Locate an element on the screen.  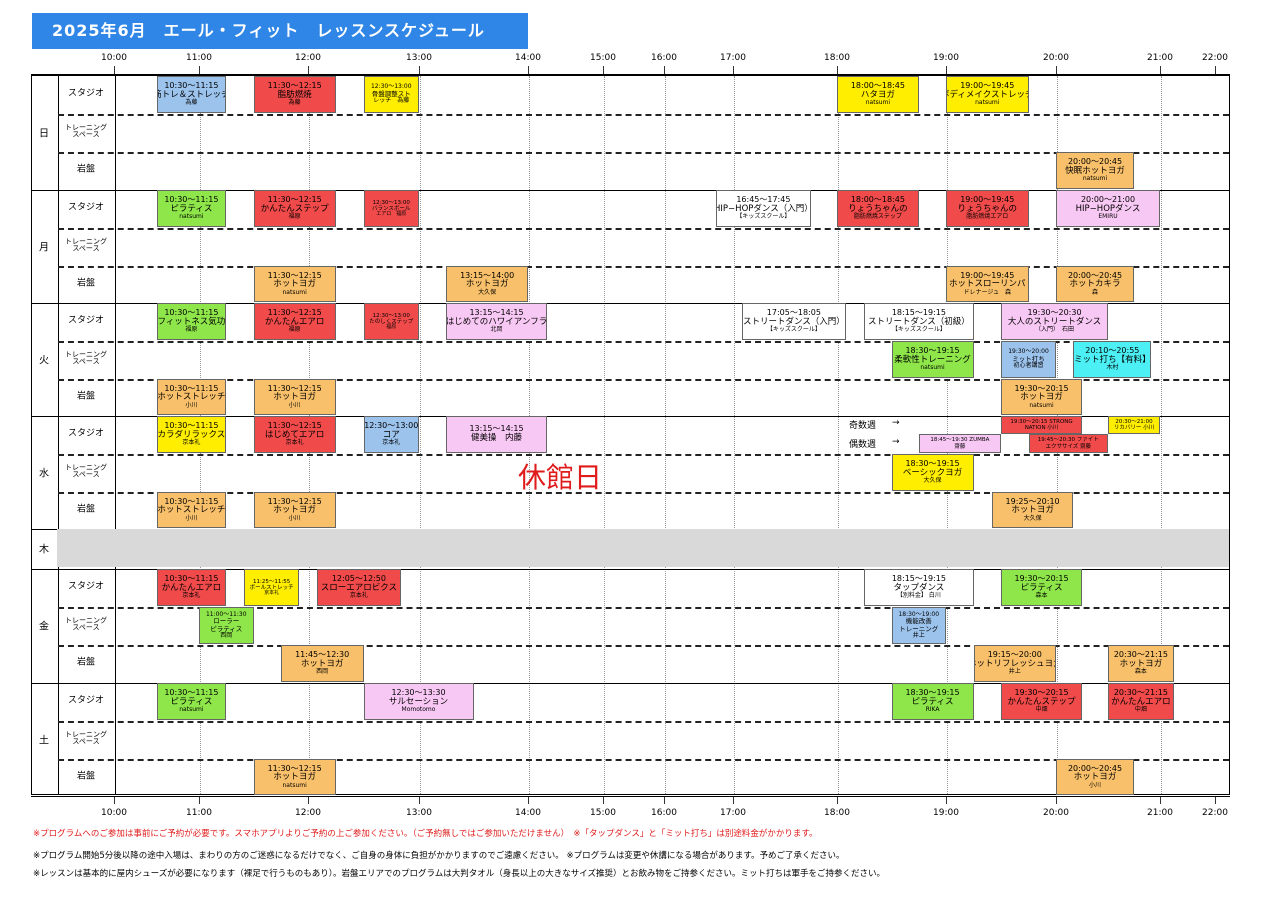
lesson-block: 20:30〜21:15 かんたんエアロ 中畑 is located at coordinates (1141, 701).